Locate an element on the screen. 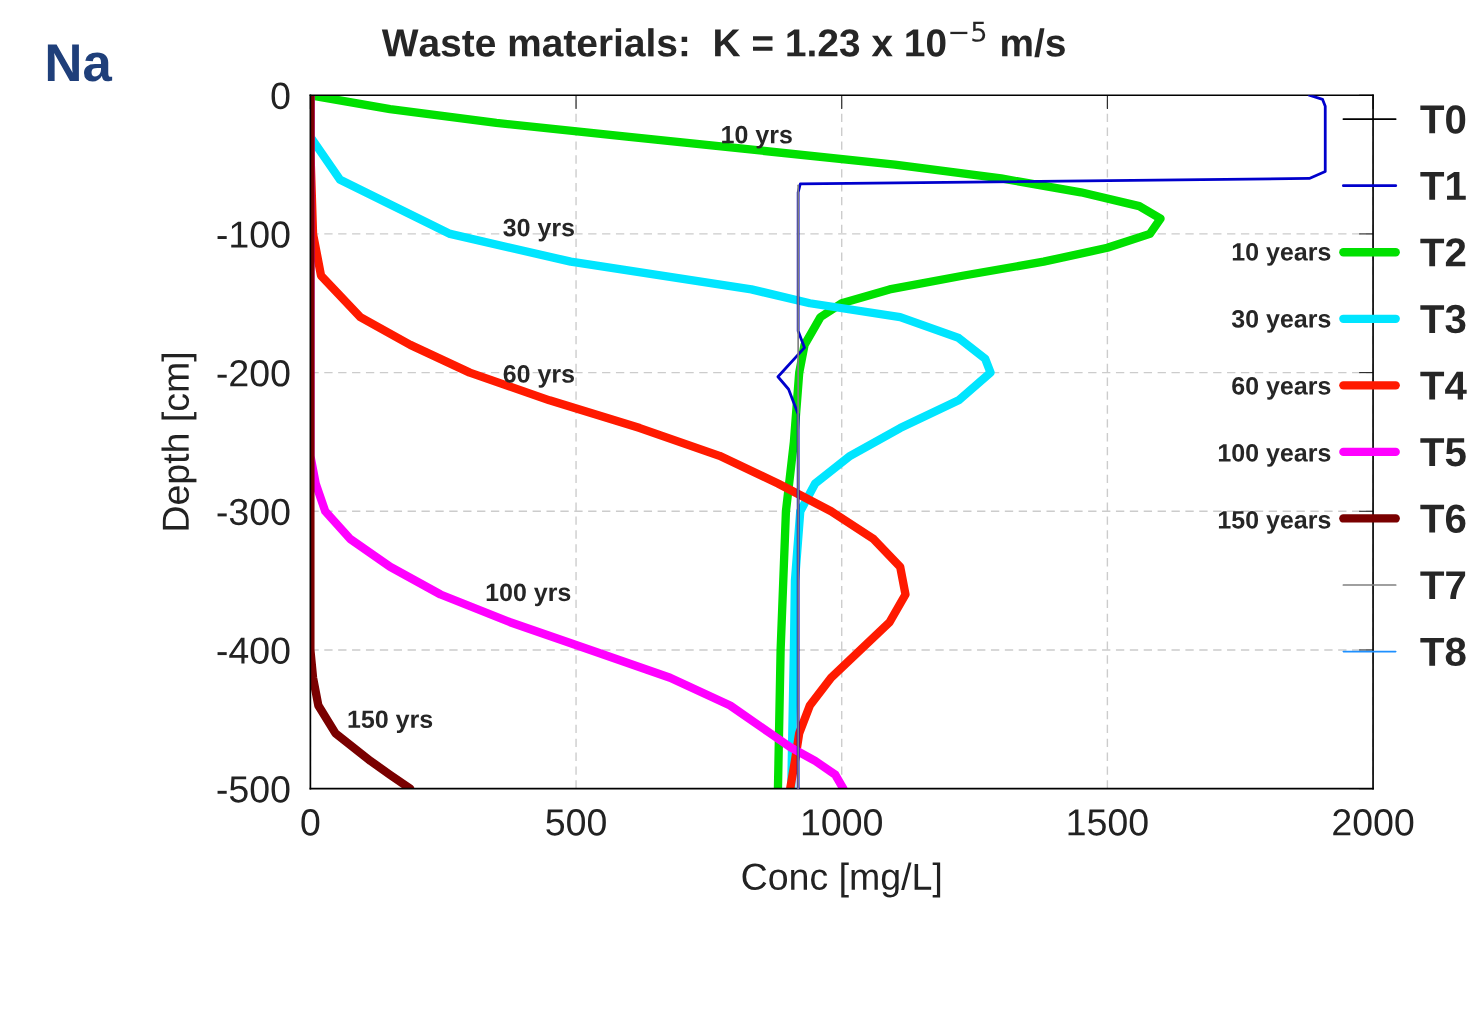 The image size is (1478, 1035). y-tick-label: -400 is located at coordinates (253, 650).